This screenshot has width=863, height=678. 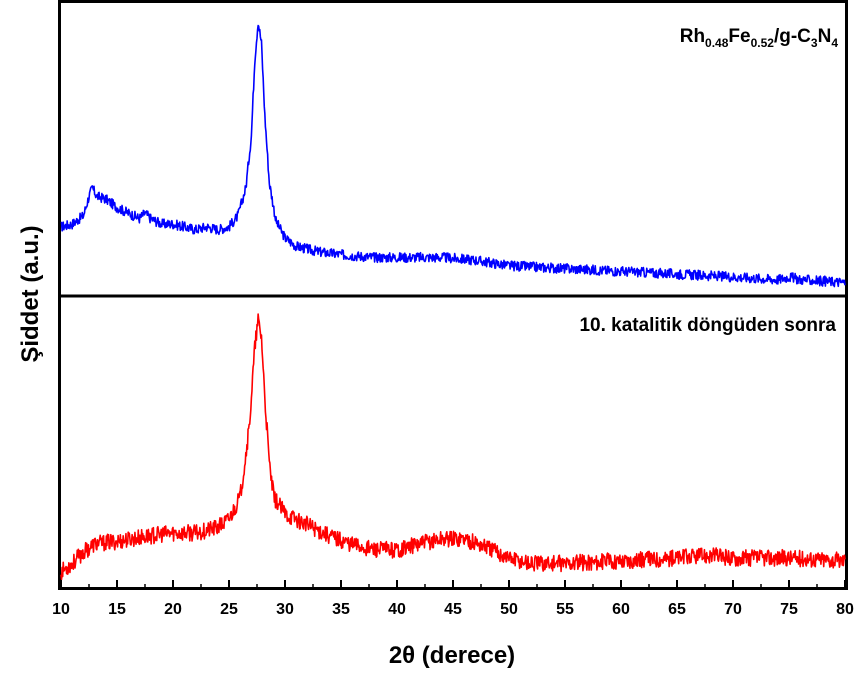 I want to click on x-tick-label: 20, so click(x=173, y=609).